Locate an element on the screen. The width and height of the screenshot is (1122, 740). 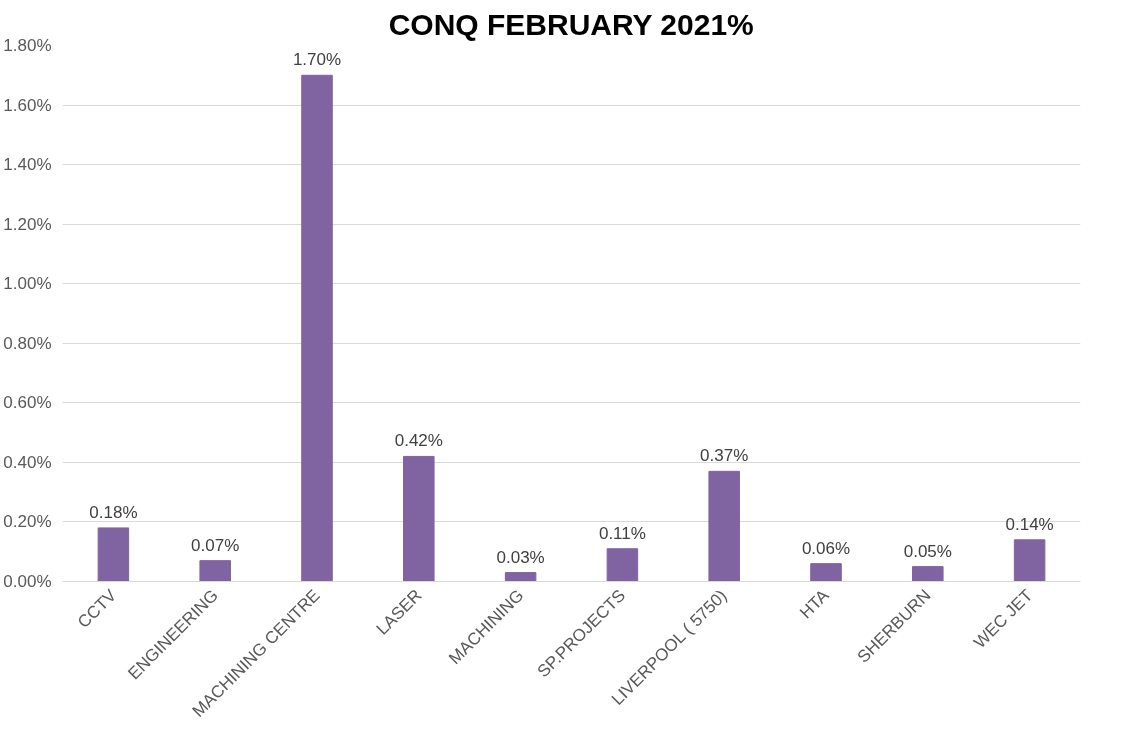
x-tick-label: HTA is located at coordinates (815, 604).